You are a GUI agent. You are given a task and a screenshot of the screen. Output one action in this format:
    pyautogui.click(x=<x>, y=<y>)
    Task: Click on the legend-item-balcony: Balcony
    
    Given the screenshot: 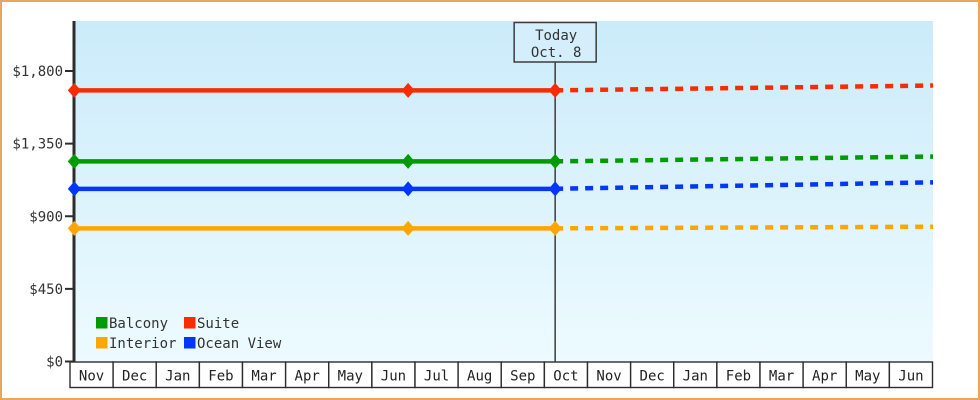 What is the action you would take?
    pyautogui.click(x=132, y=324)
    